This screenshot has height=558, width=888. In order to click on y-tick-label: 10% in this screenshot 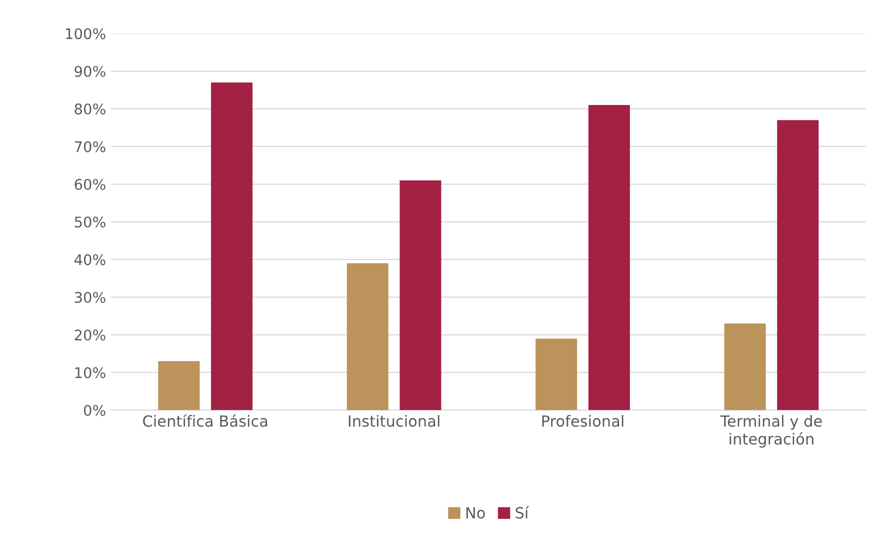, I will do `click(90, 372)`.